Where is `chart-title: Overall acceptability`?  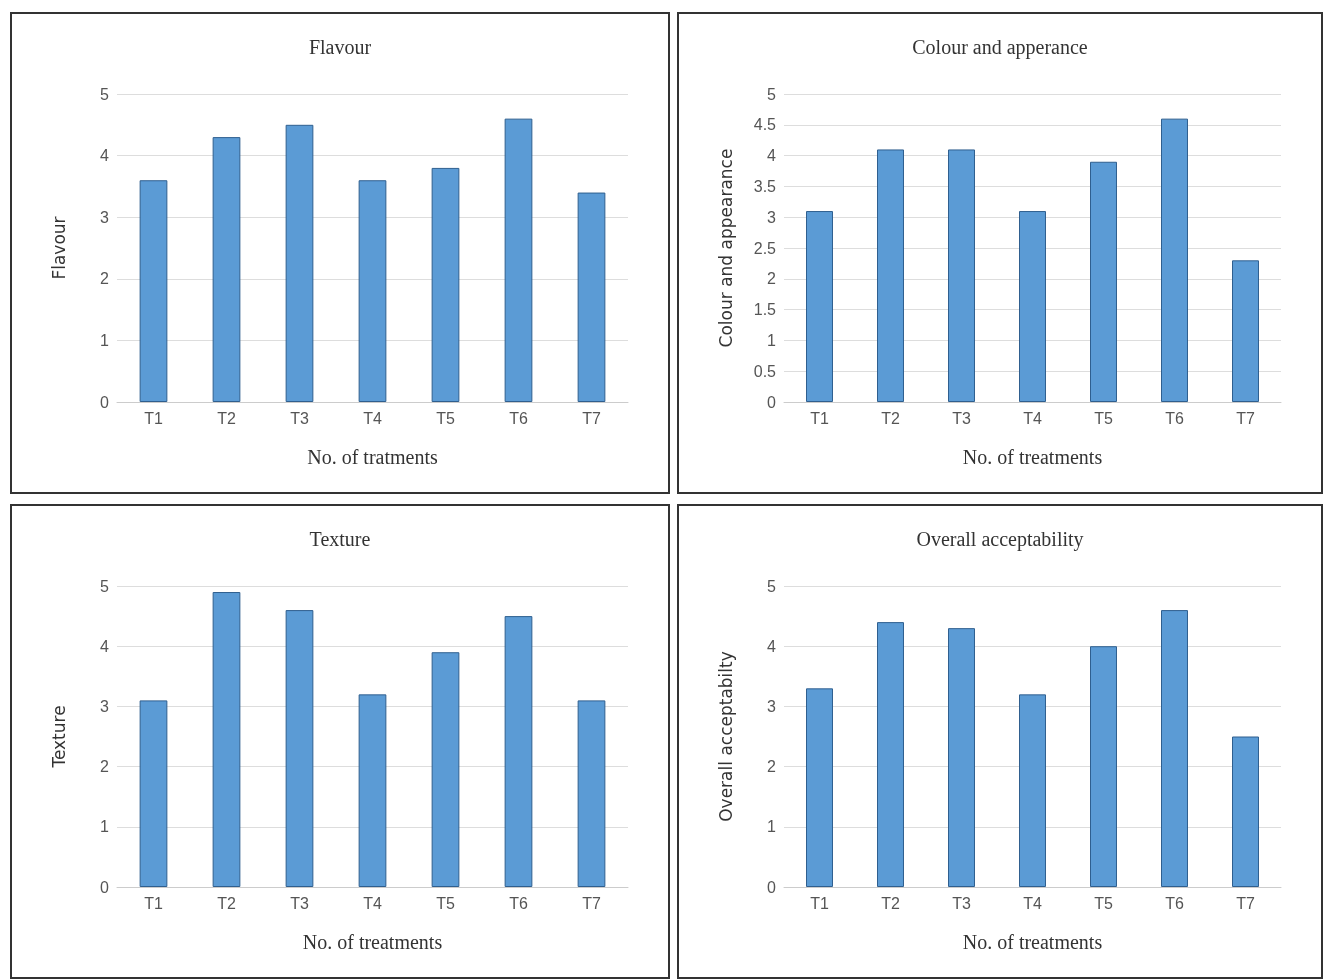 chart-title: Overall acceptability is located at coordinates (1000, 539).